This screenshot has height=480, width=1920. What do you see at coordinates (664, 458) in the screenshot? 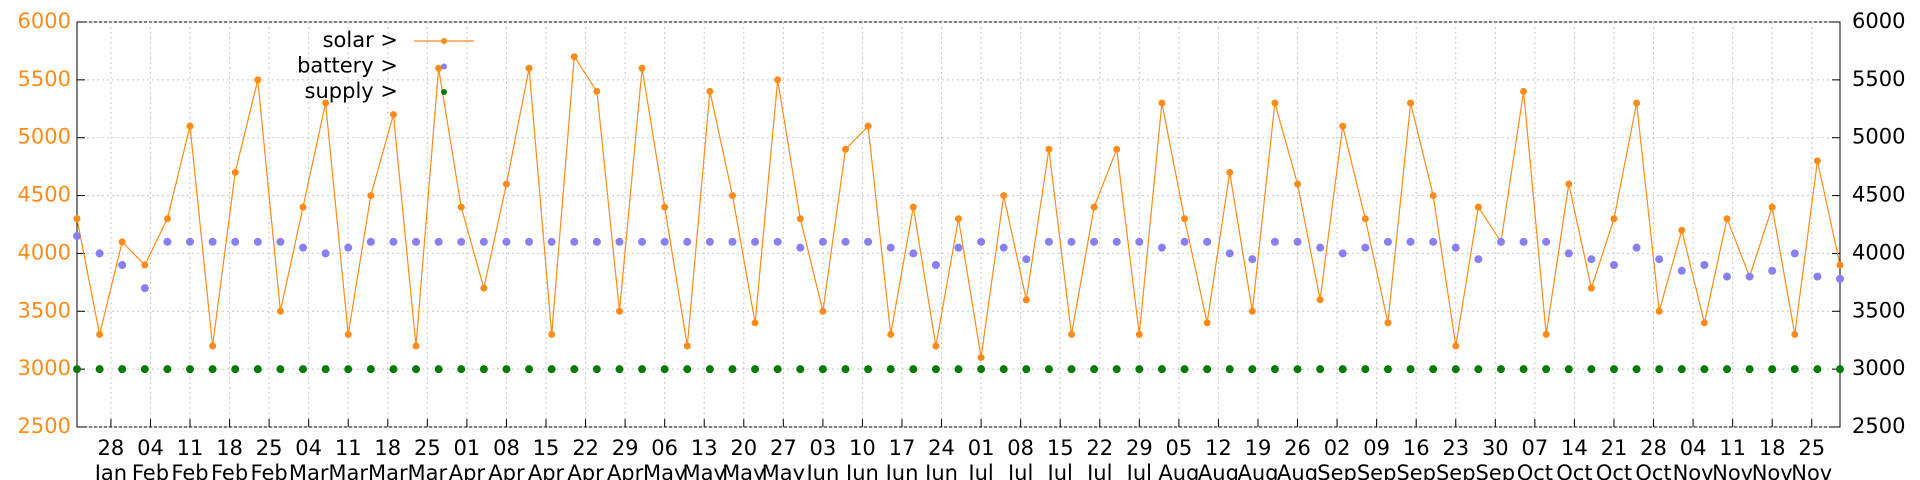
I see `x-tick-label: 06 May` at bounding box center [664, 458].